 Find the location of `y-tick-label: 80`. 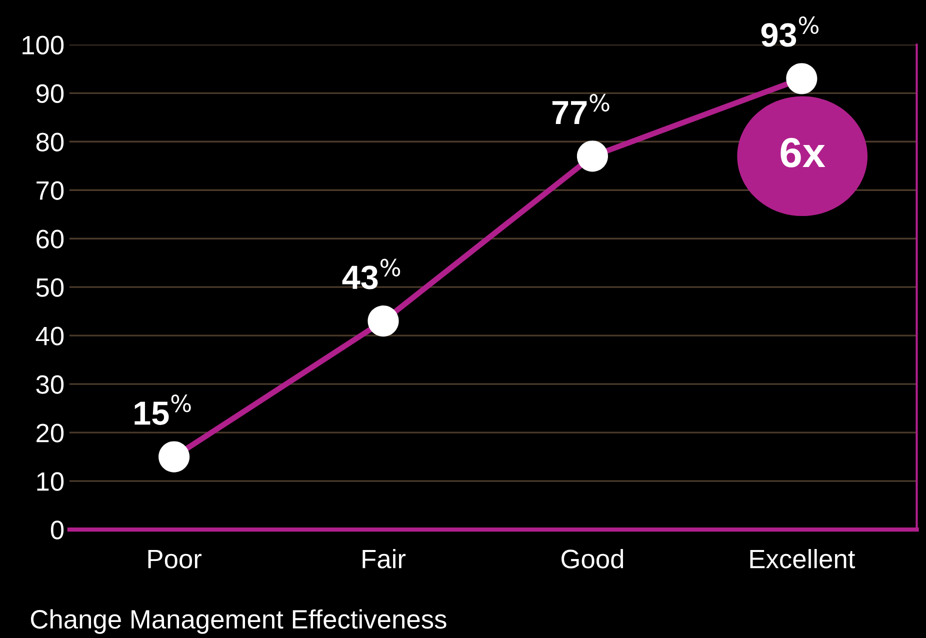

y-tick-label: 80 is located at coordinates (50, 142).